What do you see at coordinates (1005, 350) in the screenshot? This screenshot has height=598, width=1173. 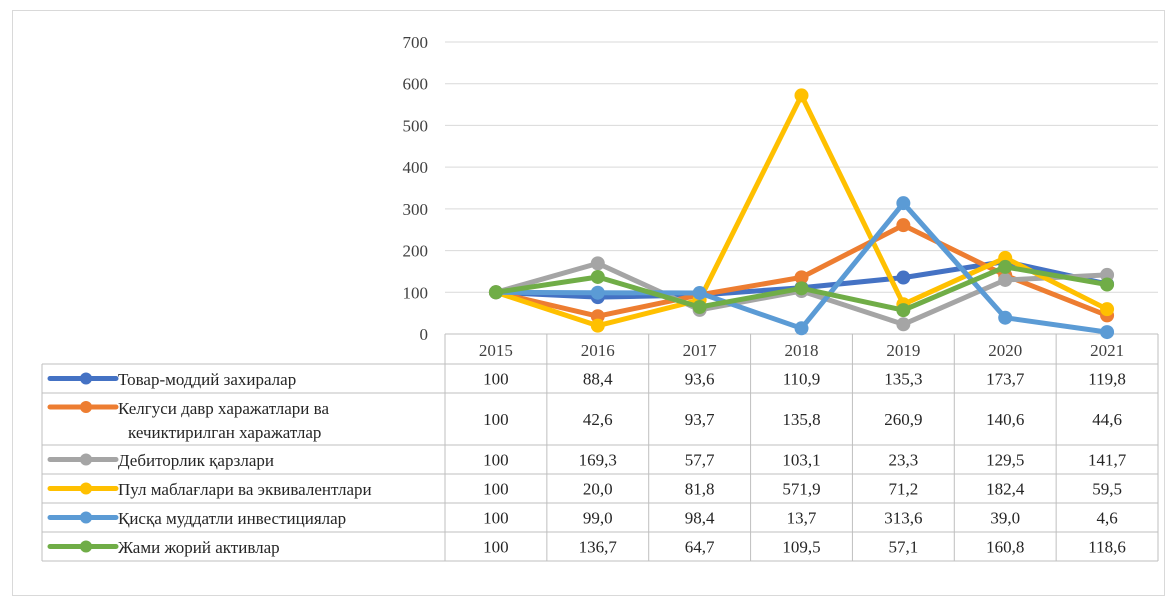 I see `x-tick-label-2020: 2020` at bounding box center [1005, 350].